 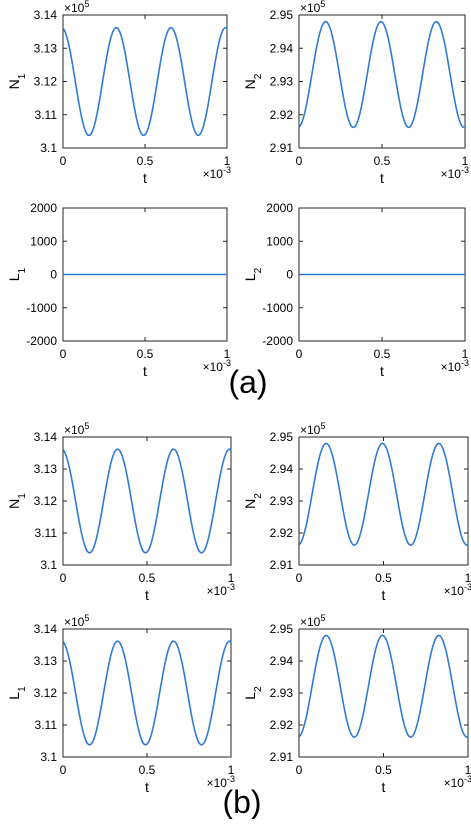 I want to click on panel-label-a: (a), so click(x=247, y=382).